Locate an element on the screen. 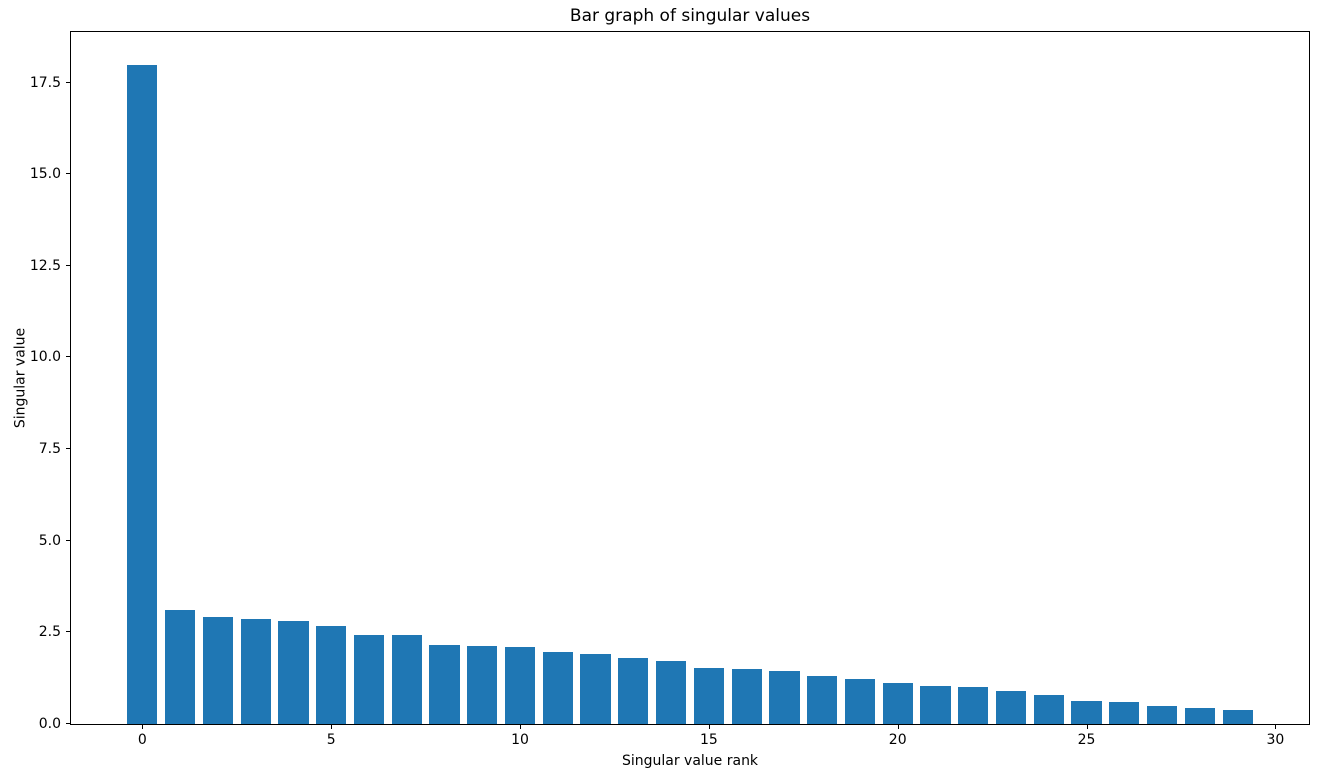  x-tick-label-30: 30 is located at coordinates (1275, 740).